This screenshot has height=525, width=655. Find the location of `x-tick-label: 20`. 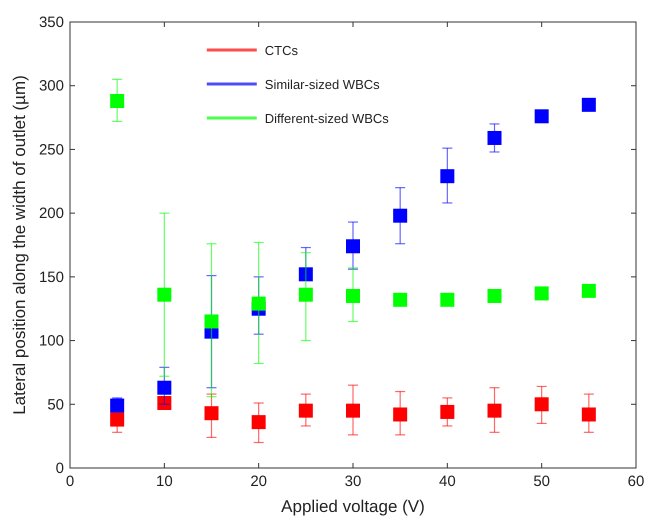

x-tick-label: 20 is located at coordinates (259, 481).